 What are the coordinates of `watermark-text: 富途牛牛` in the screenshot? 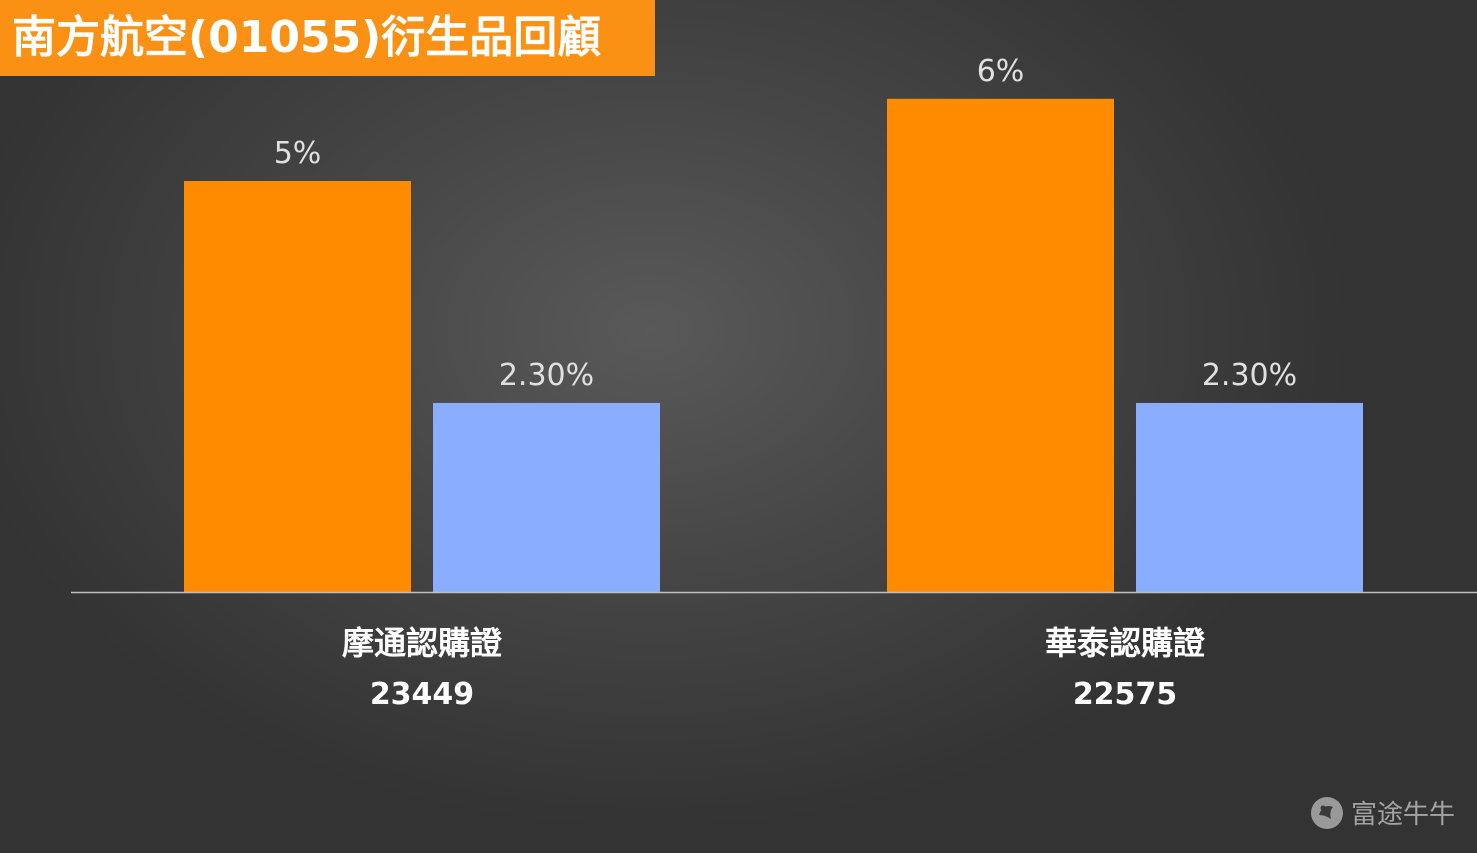 It's located at (1402, 815).